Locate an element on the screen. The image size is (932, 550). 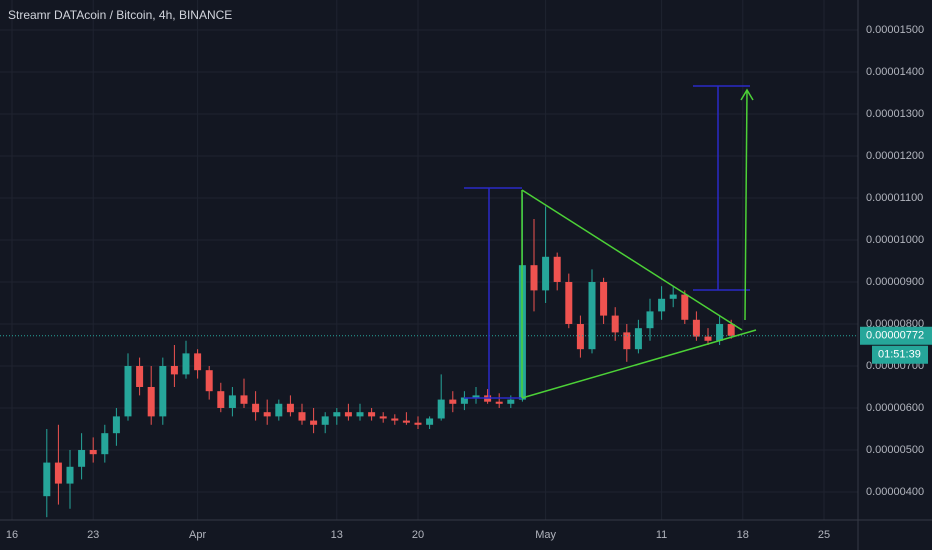
y-tick-label: 0.00000600 is located at coordinates (895, 408).